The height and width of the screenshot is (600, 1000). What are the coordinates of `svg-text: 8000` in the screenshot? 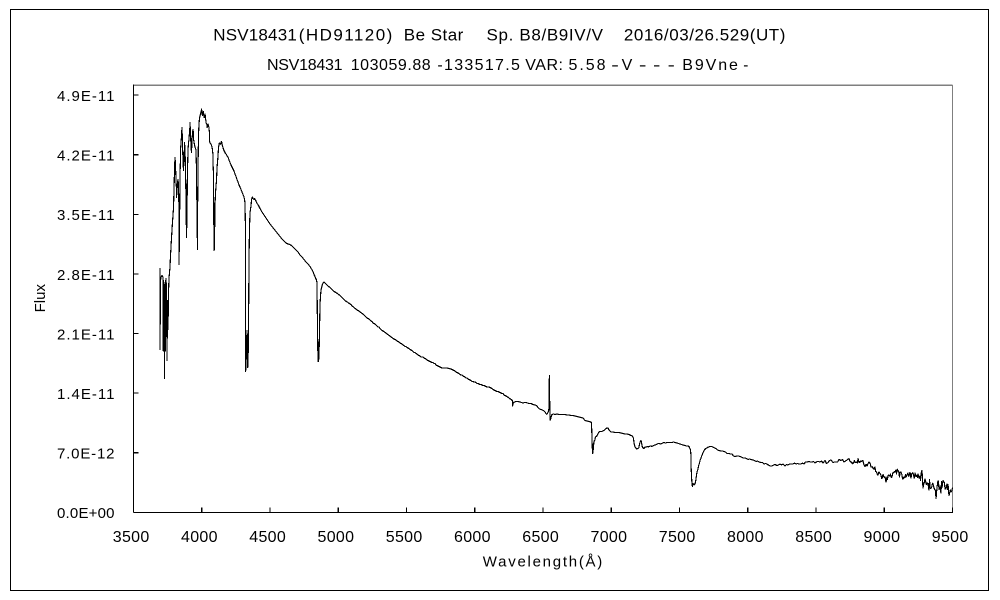 It's located at (745, 537).